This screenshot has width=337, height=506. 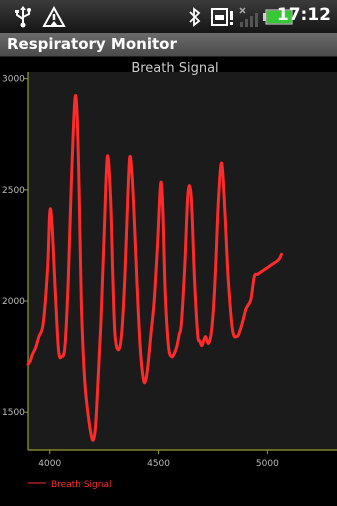 What do you see at coordinates (168, 16) in the screenshot?
I see `status-bar: 17:12` at bounding box center [168, 16].